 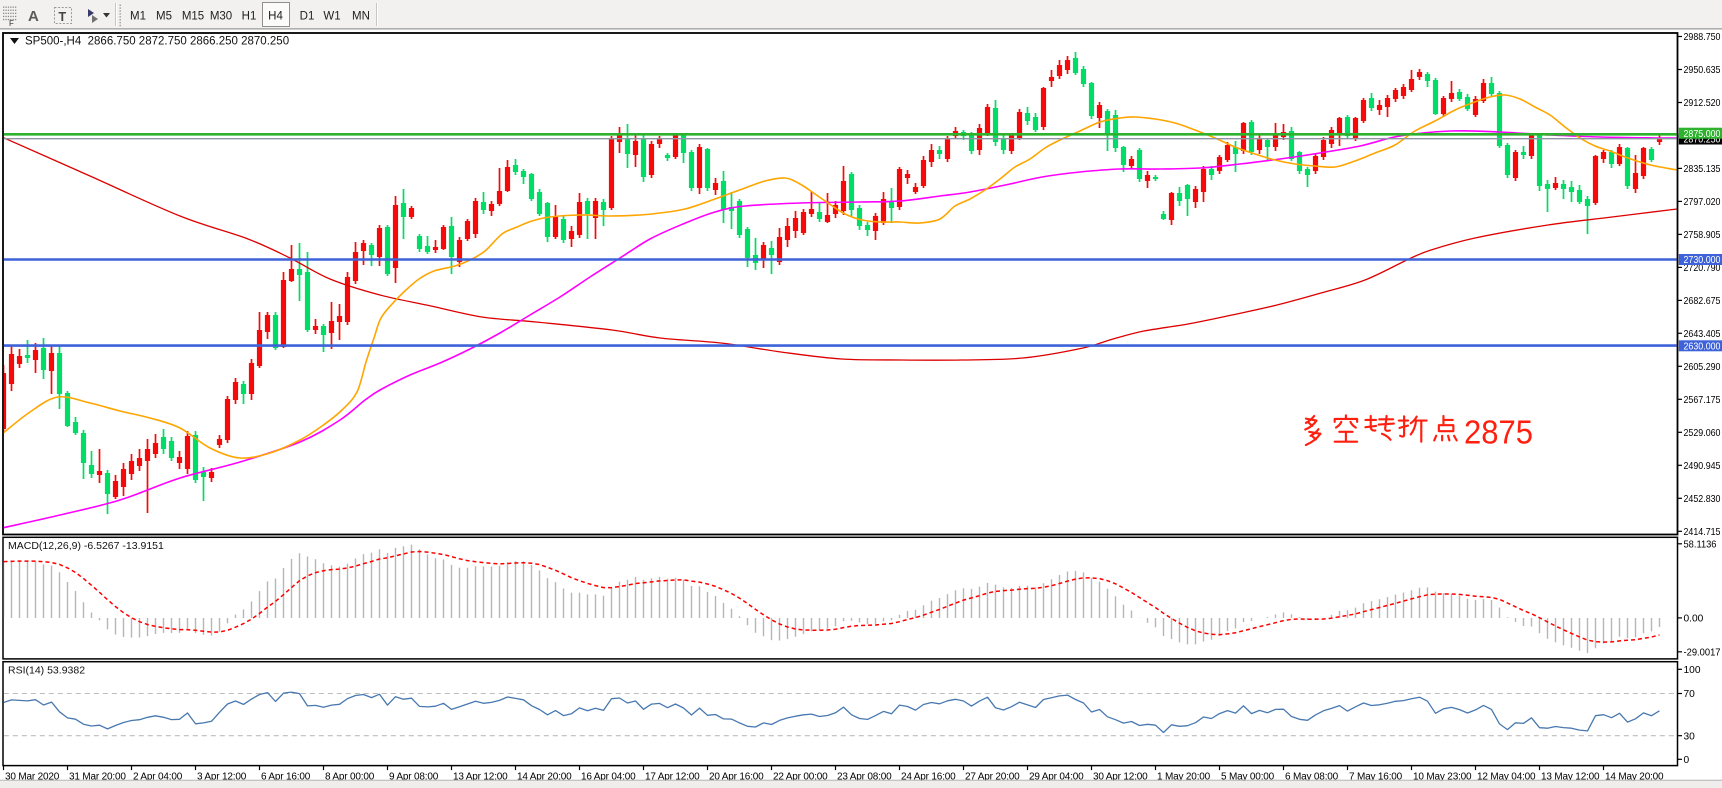 I want to click on svg-text: 9 Apr 08:00, so click(x=414, y=776).